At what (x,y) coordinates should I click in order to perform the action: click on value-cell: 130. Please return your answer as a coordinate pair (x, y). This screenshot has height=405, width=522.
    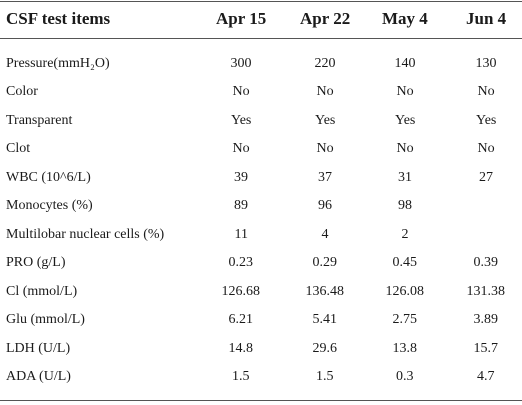
    Looking at the image, I should click on (486, 63).